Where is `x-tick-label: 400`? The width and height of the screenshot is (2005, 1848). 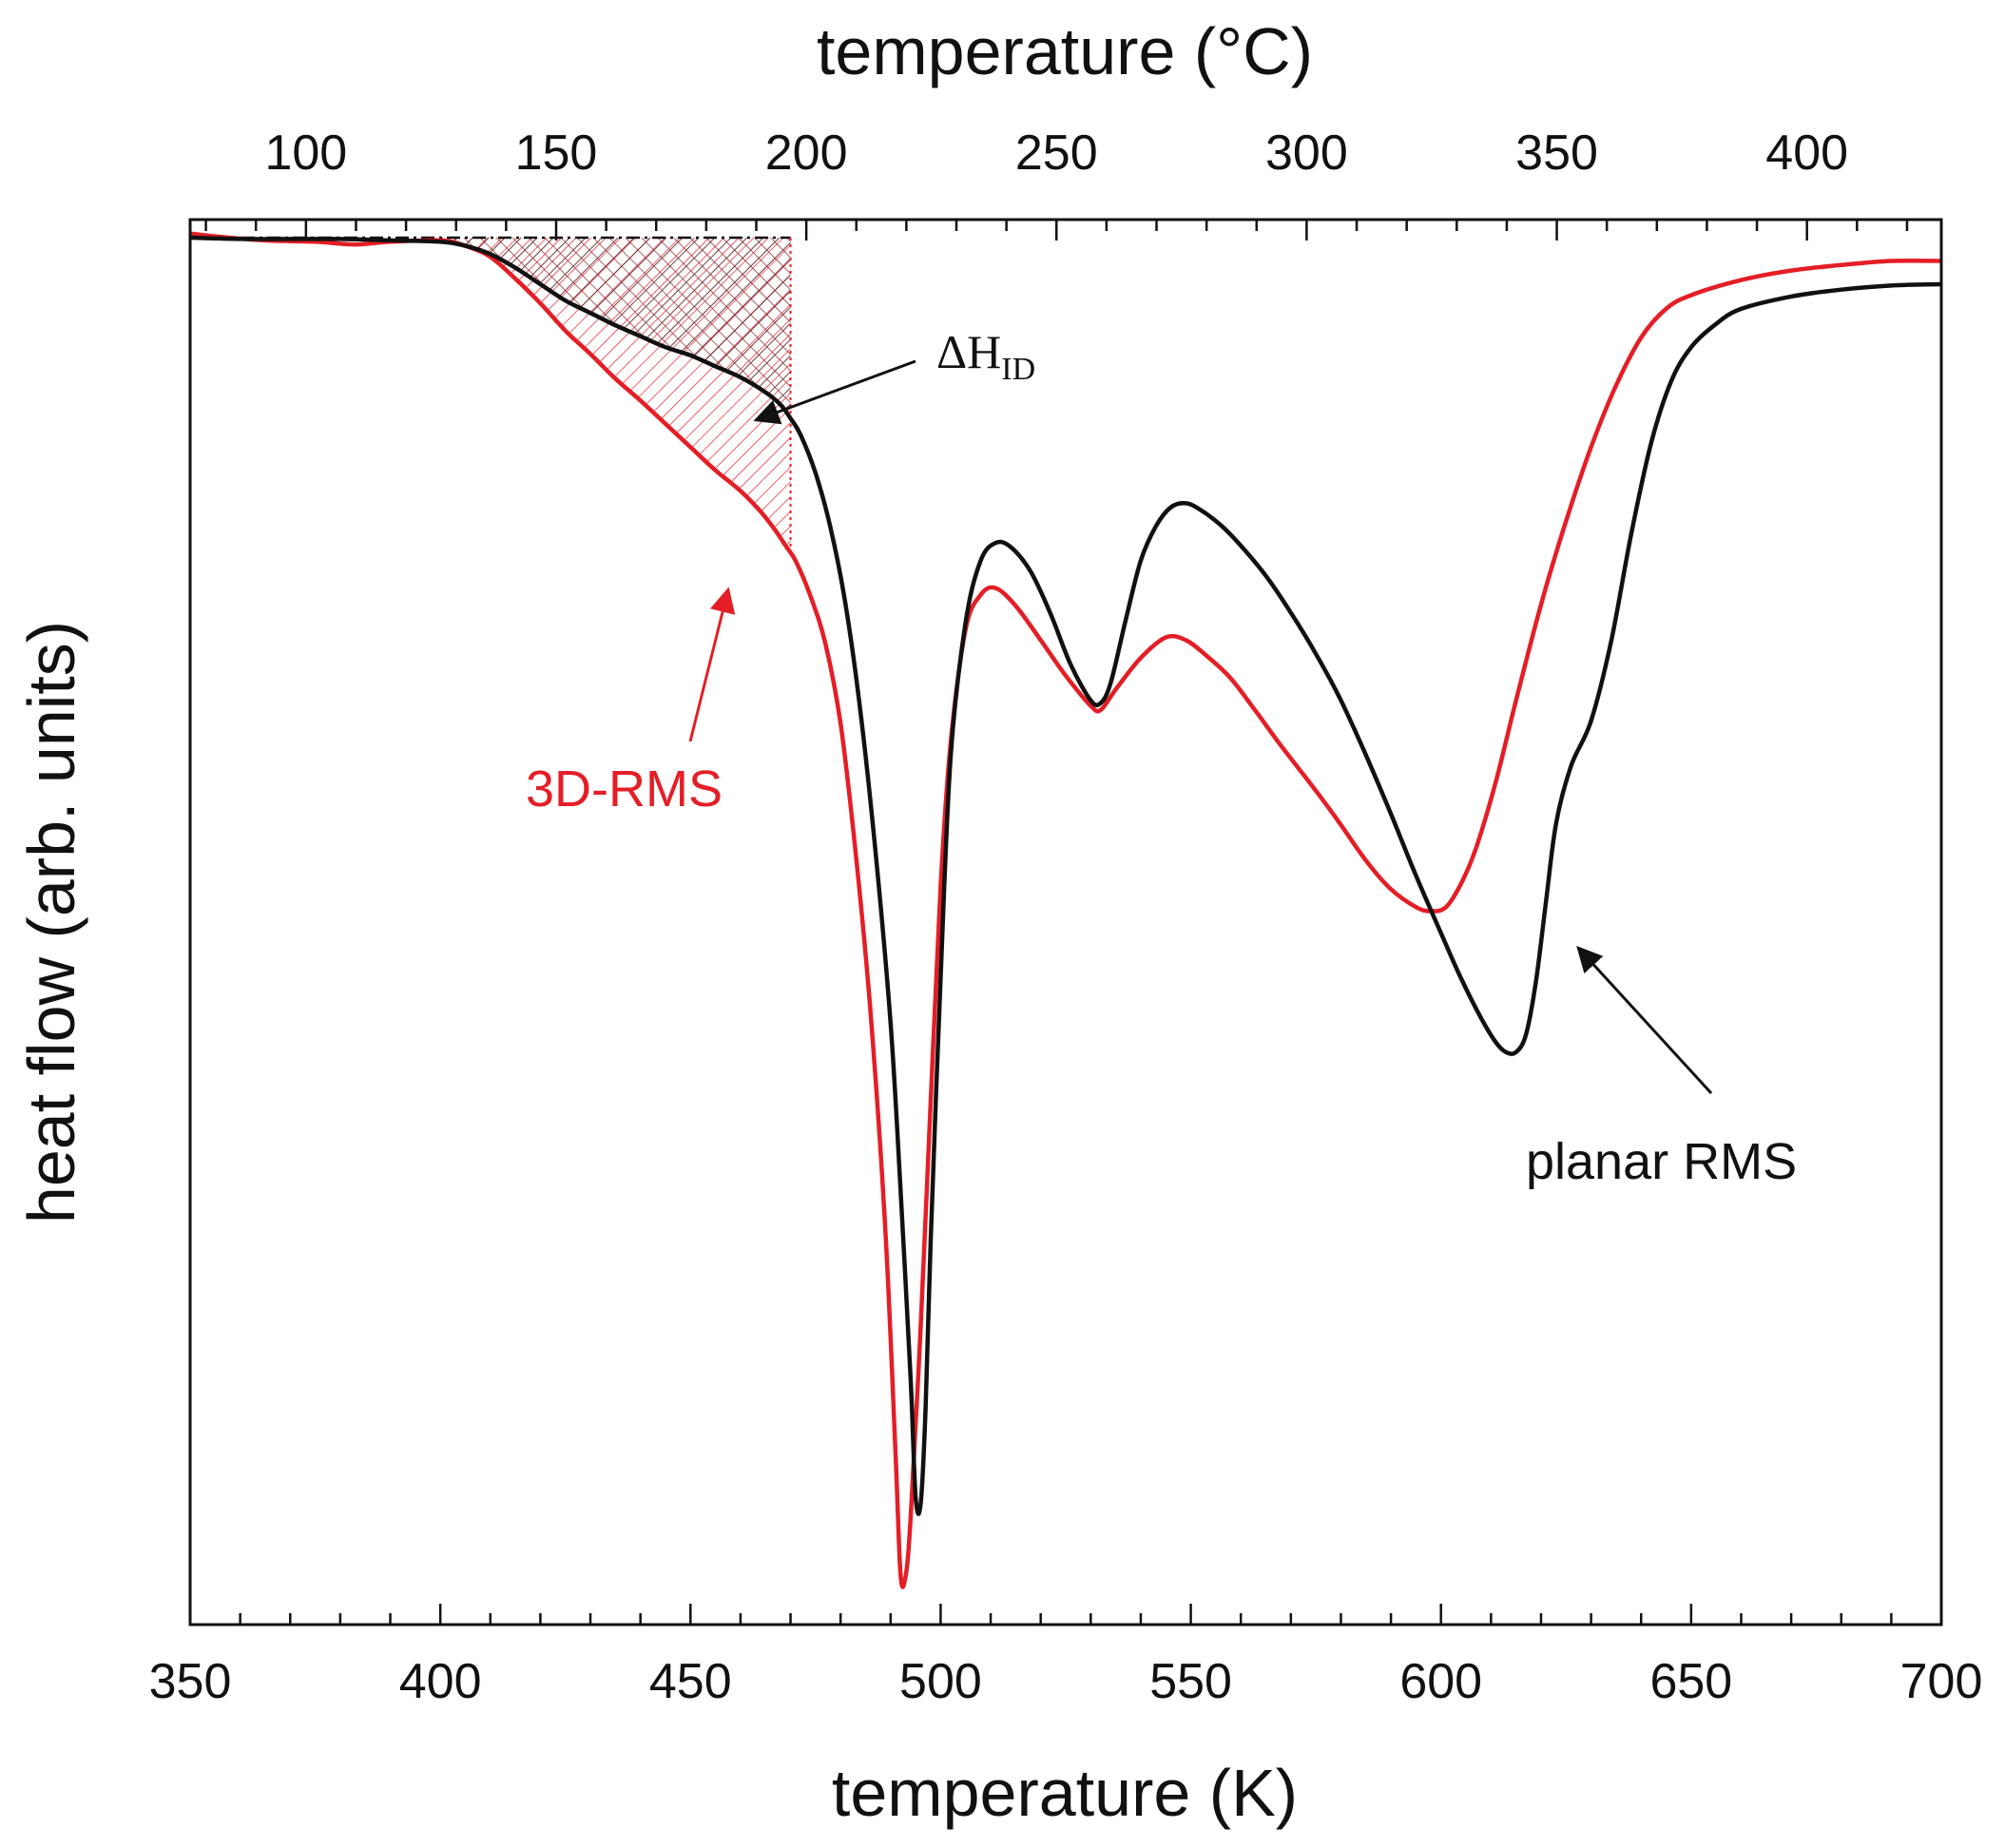 x-tick-label: 400 is located at coordinates (440, 1681).